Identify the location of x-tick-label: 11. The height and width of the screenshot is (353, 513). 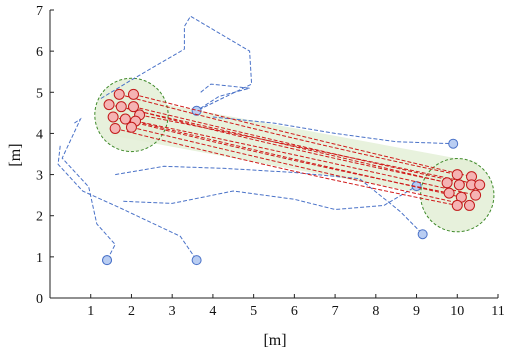
(497, 311).